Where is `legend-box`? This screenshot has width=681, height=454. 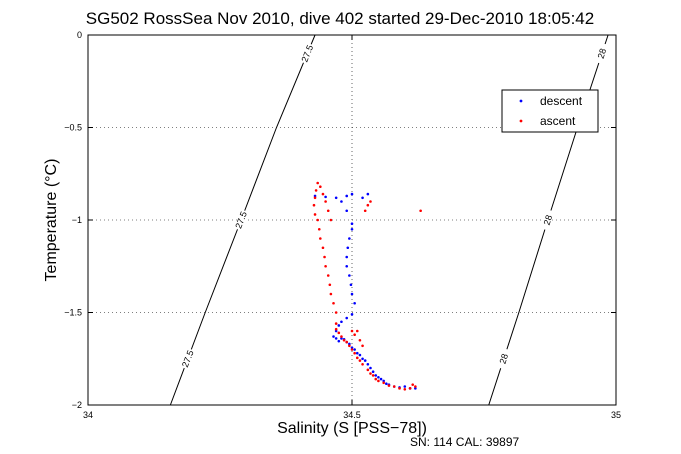 legend-box is located at coordinates (550, 111).